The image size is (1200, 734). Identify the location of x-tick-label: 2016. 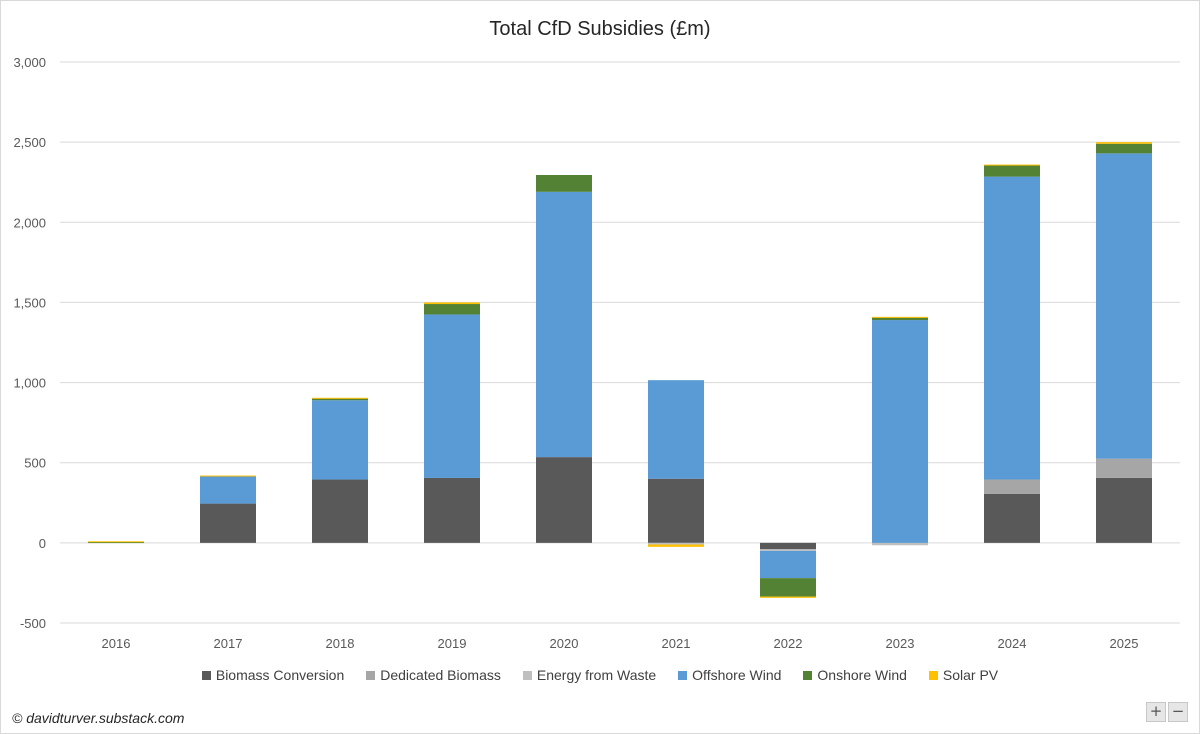
(116, 643).